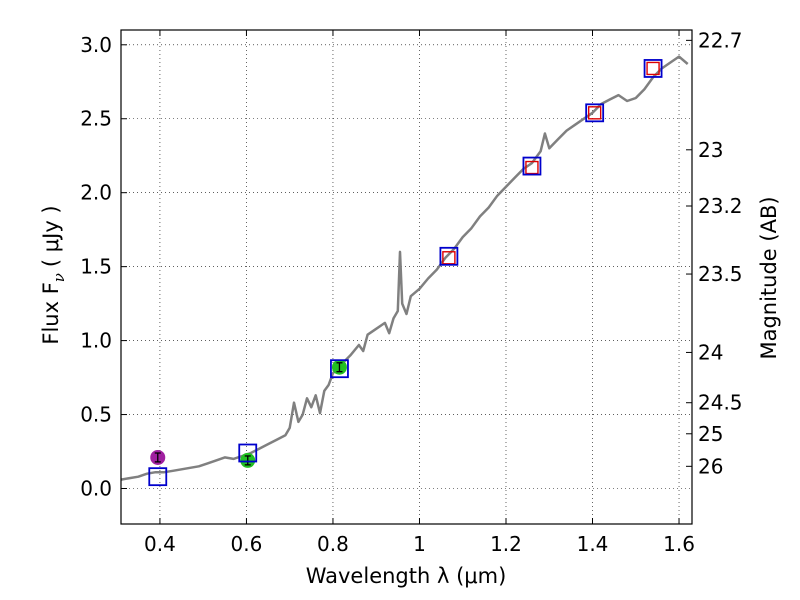 The width and height of the screenshot is (800, 600). What do you see at coordinates (720, 206) in the screenshot?
I see `y2-tick-label: 23.2` at bounding box center [720, 206].